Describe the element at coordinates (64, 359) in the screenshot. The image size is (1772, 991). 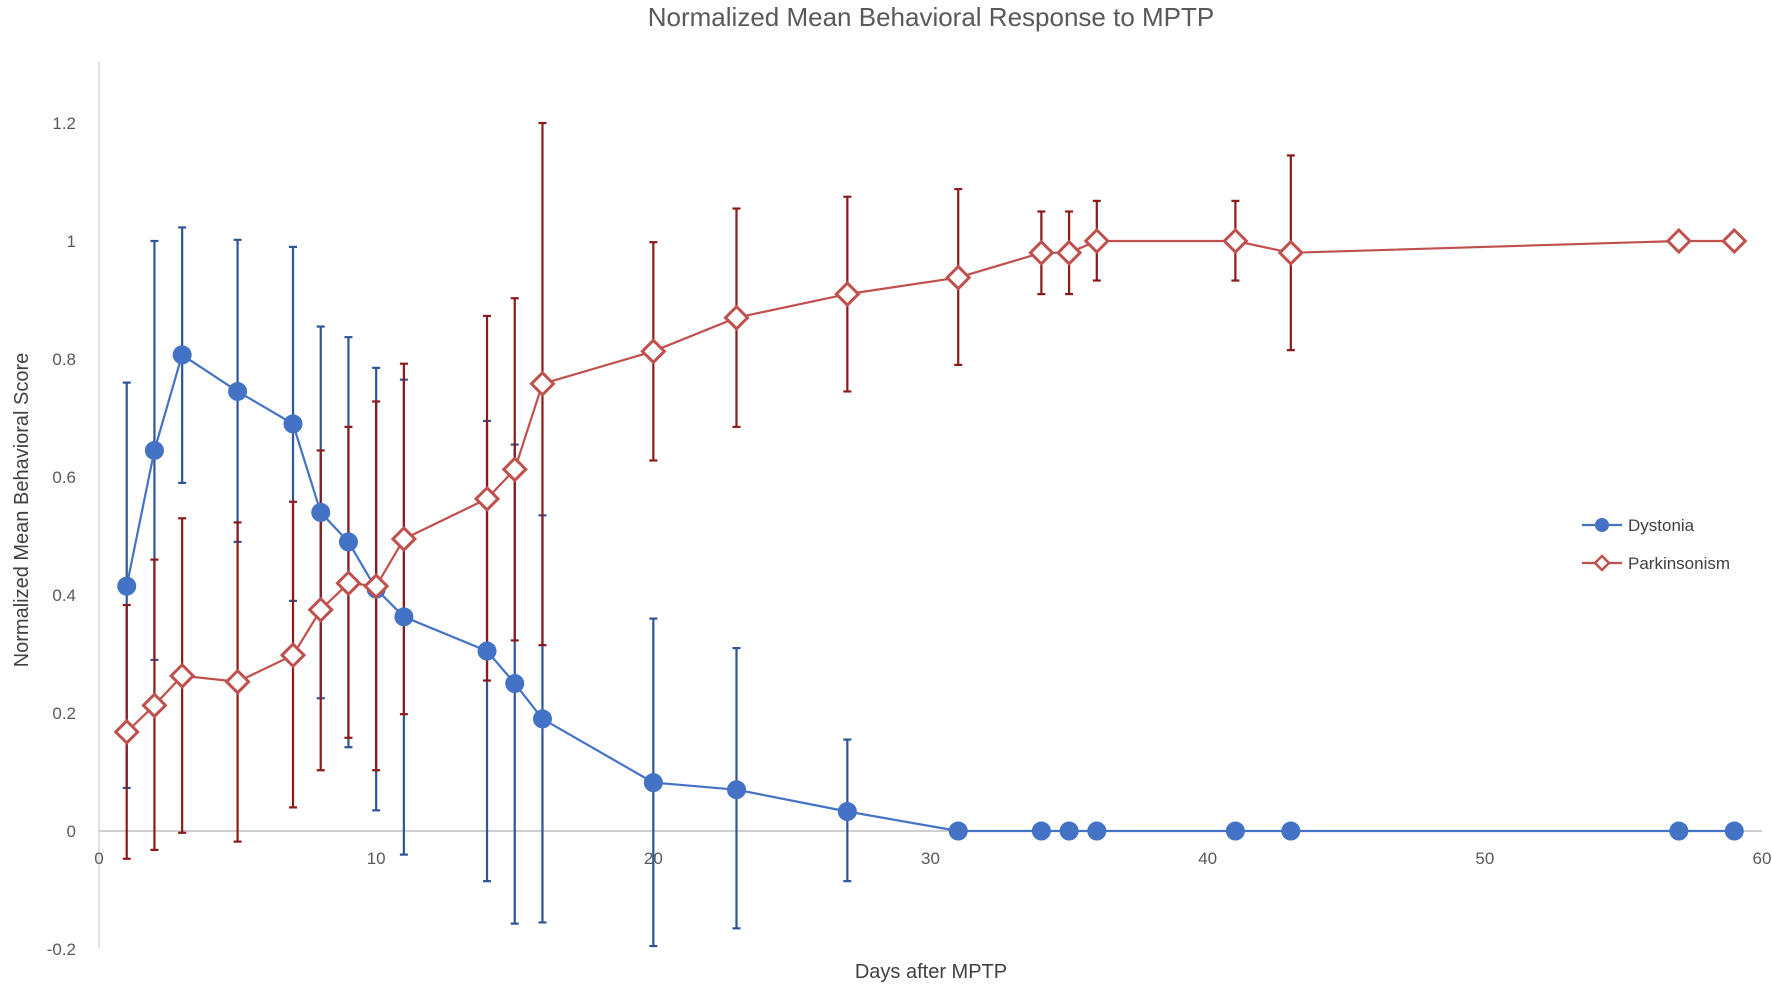
I see `y-tick-label: 0.8` at that location.